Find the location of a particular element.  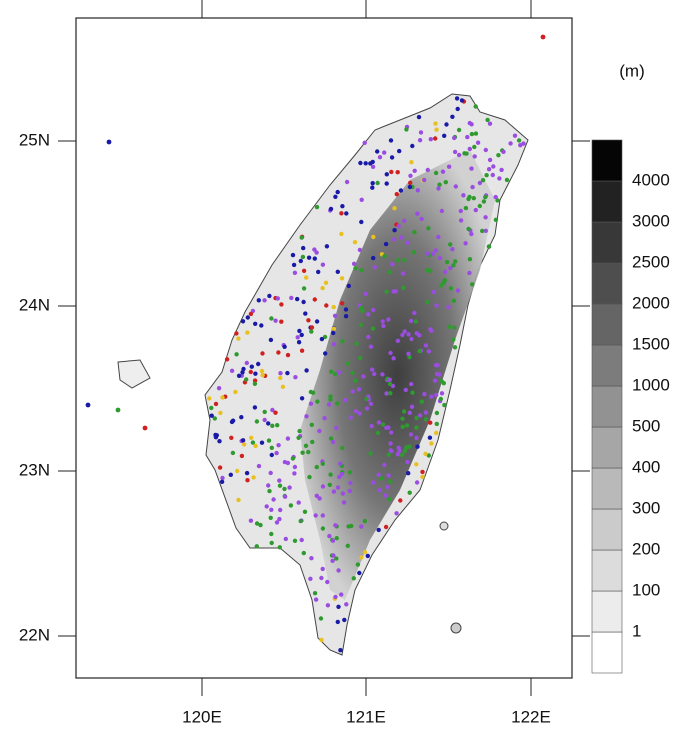

colorbar-label: 200 is located at coordinates (646, 548).